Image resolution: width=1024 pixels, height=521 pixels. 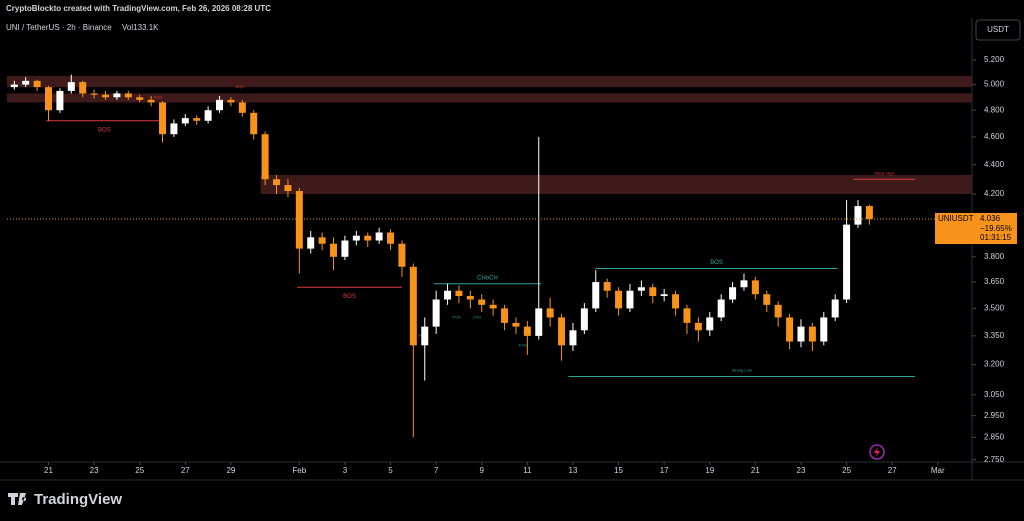 I want to click on x-tick-label: Feb, so click(x=299, y=470).